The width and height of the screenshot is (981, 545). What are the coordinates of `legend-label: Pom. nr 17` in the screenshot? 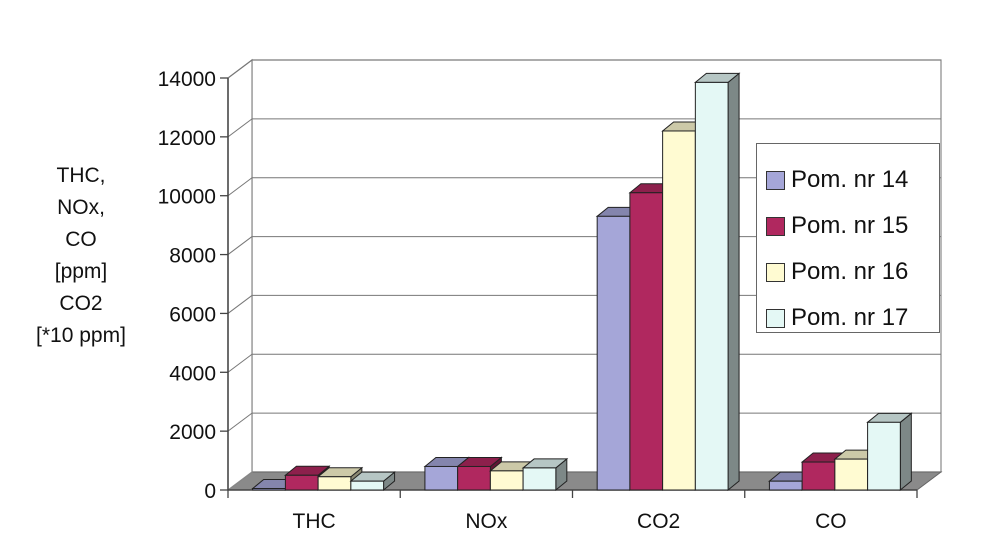 It's located at (850, 317).